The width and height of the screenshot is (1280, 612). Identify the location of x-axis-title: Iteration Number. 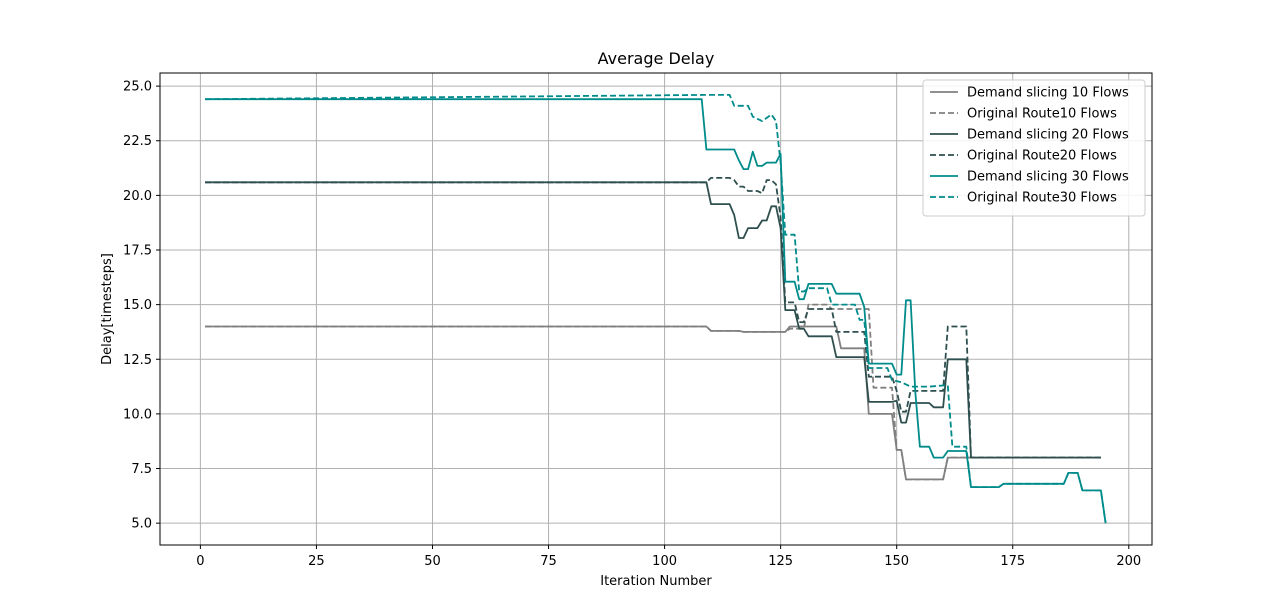
(656, 581).